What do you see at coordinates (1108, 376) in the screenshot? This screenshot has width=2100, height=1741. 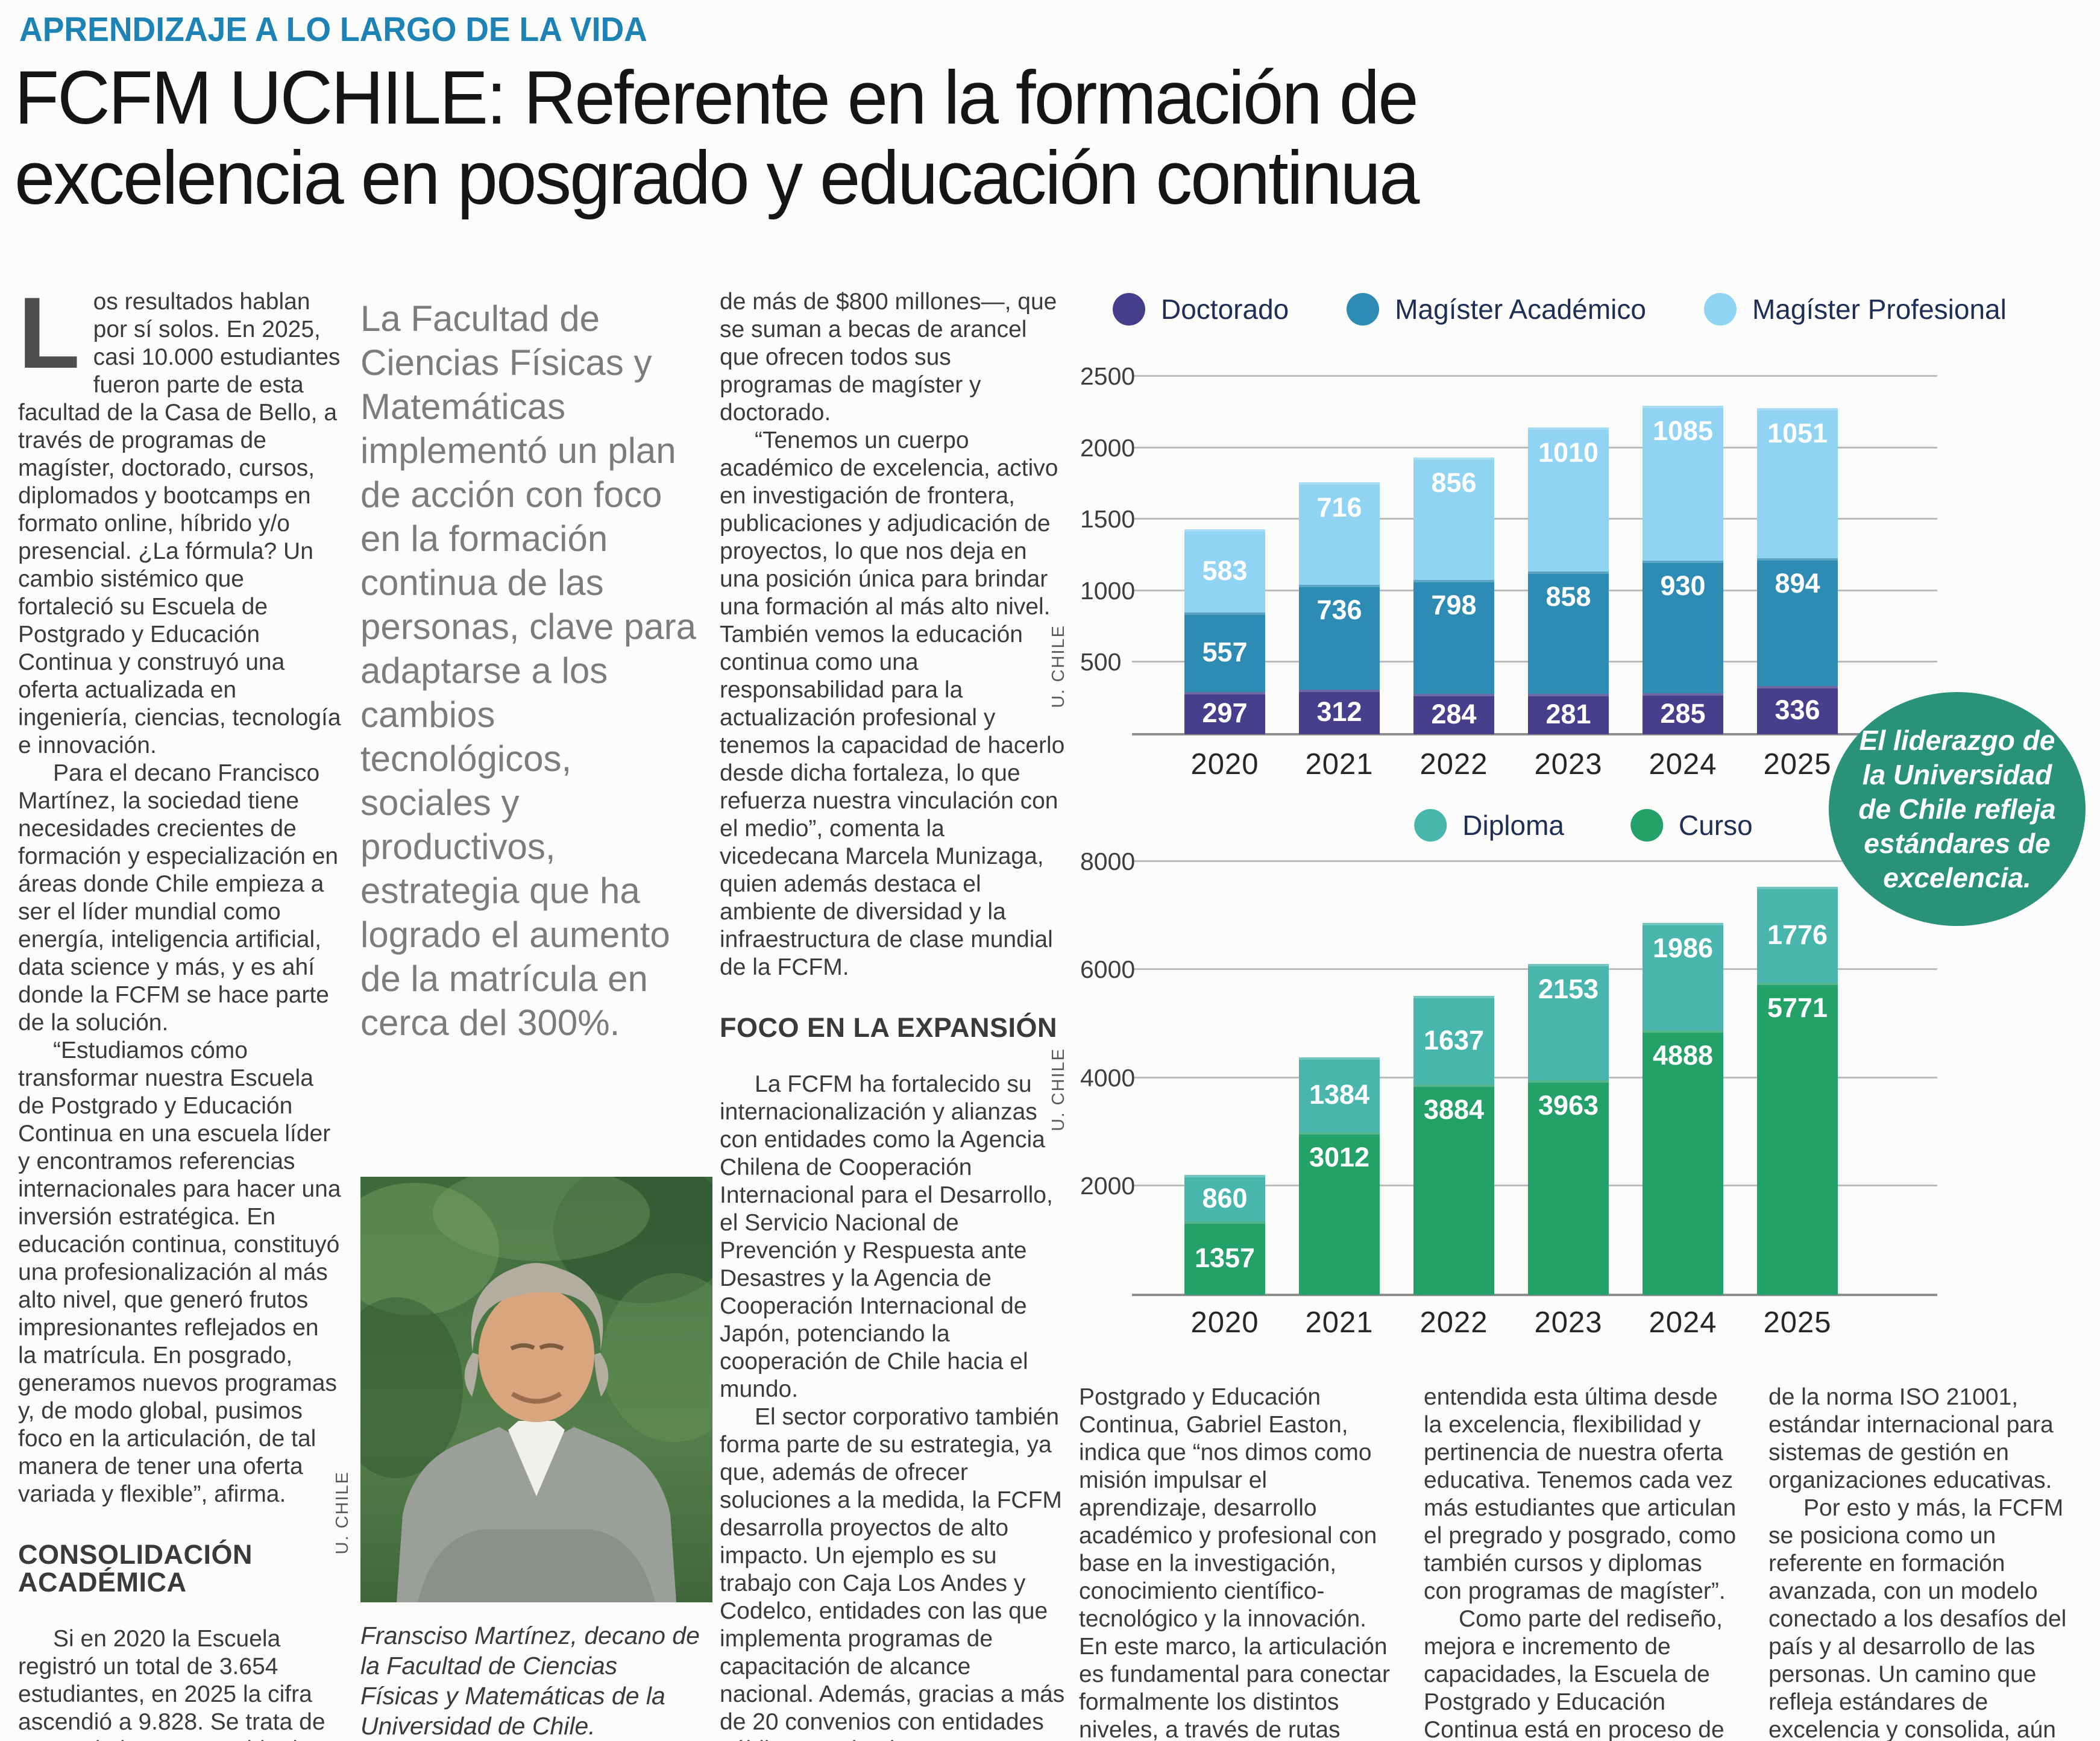 I see `y-axis-tick-label: 2500` at bounding box center [1108, 376].